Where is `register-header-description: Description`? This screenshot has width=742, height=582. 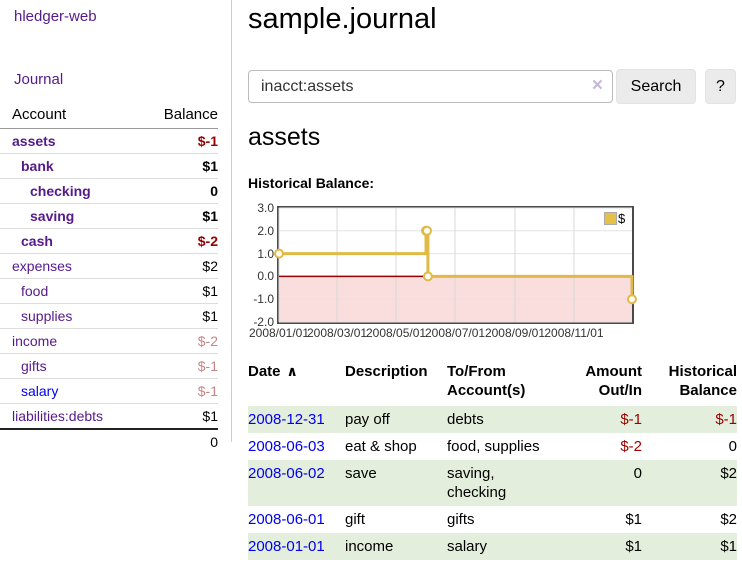
register-header-description: Description is located at coordinates (386, 371).